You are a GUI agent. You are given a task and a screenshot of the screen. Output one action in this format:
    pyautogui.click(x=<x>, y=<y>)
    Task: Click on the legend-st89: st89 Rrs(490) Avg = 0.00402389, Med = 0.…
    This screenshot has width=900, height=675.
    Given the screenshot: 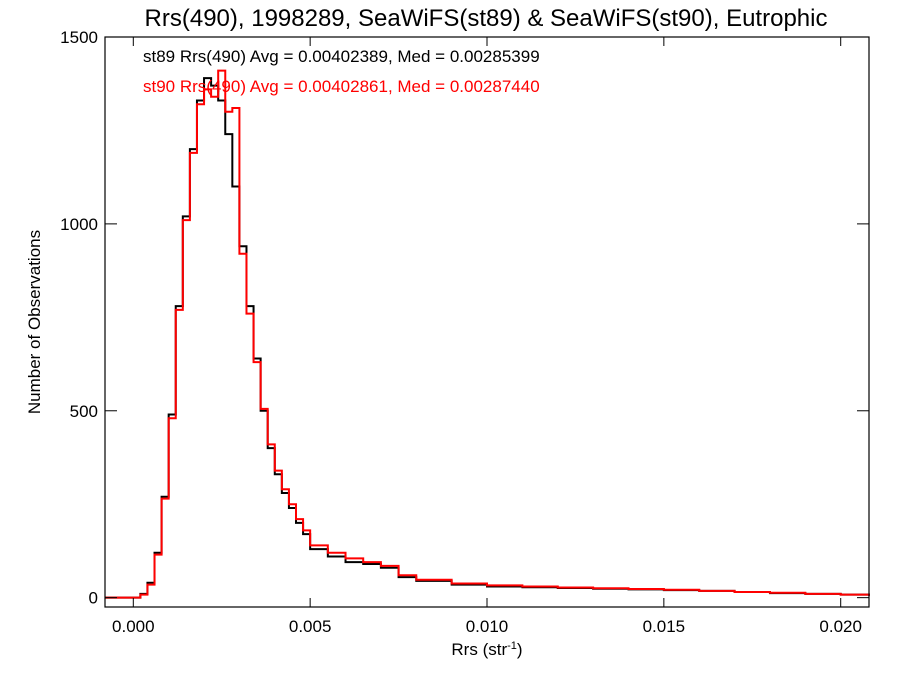 What is the action you would take?
    pyautogui.click(x=341, y=56)
    